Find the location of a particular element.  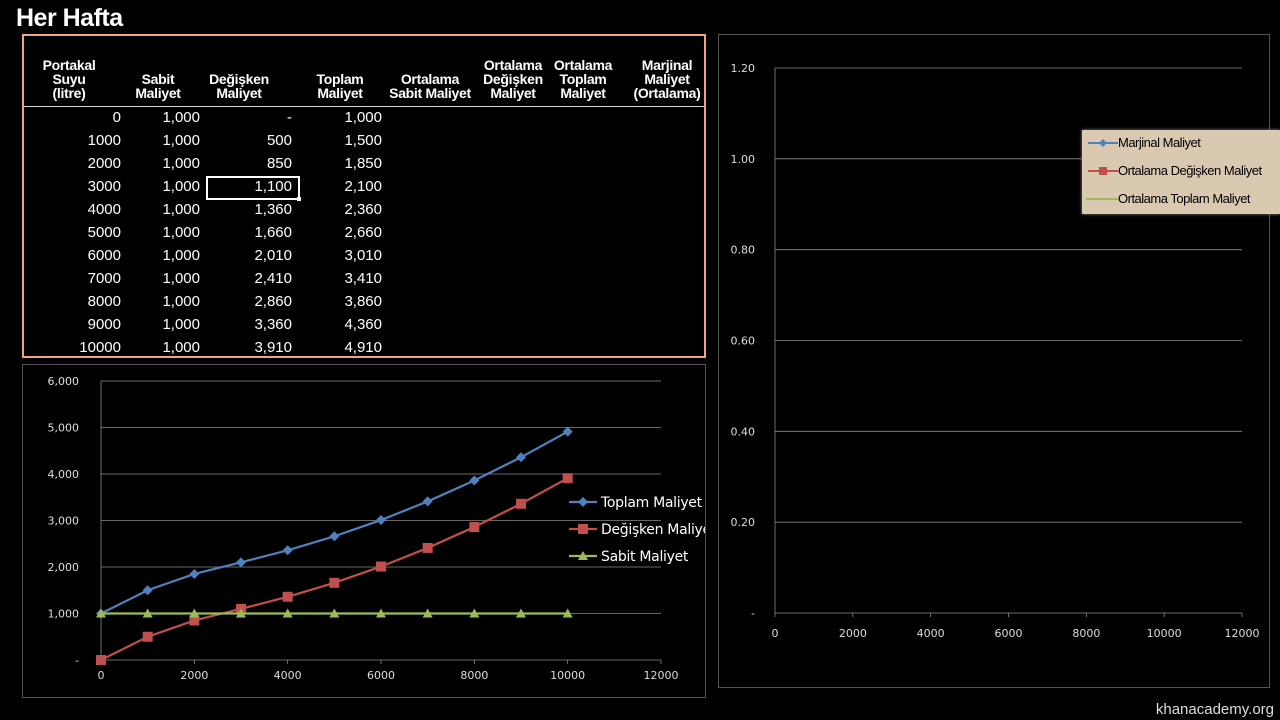

table-cell: 3000 is located at coordinates (104, 186).